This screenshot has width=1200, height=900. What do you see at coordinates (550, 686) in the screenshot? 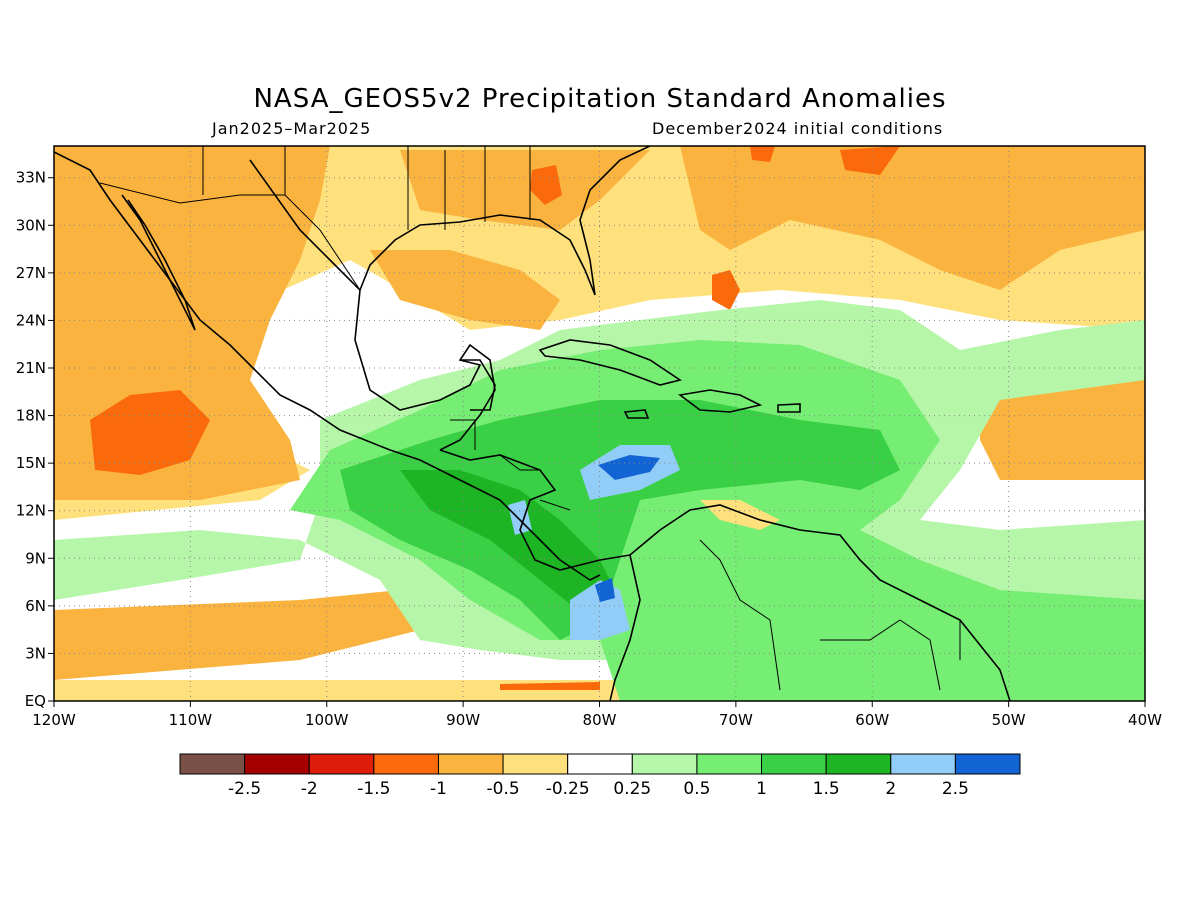
I see `dry-pacific-eq-core` at bounding box center [550, 686].